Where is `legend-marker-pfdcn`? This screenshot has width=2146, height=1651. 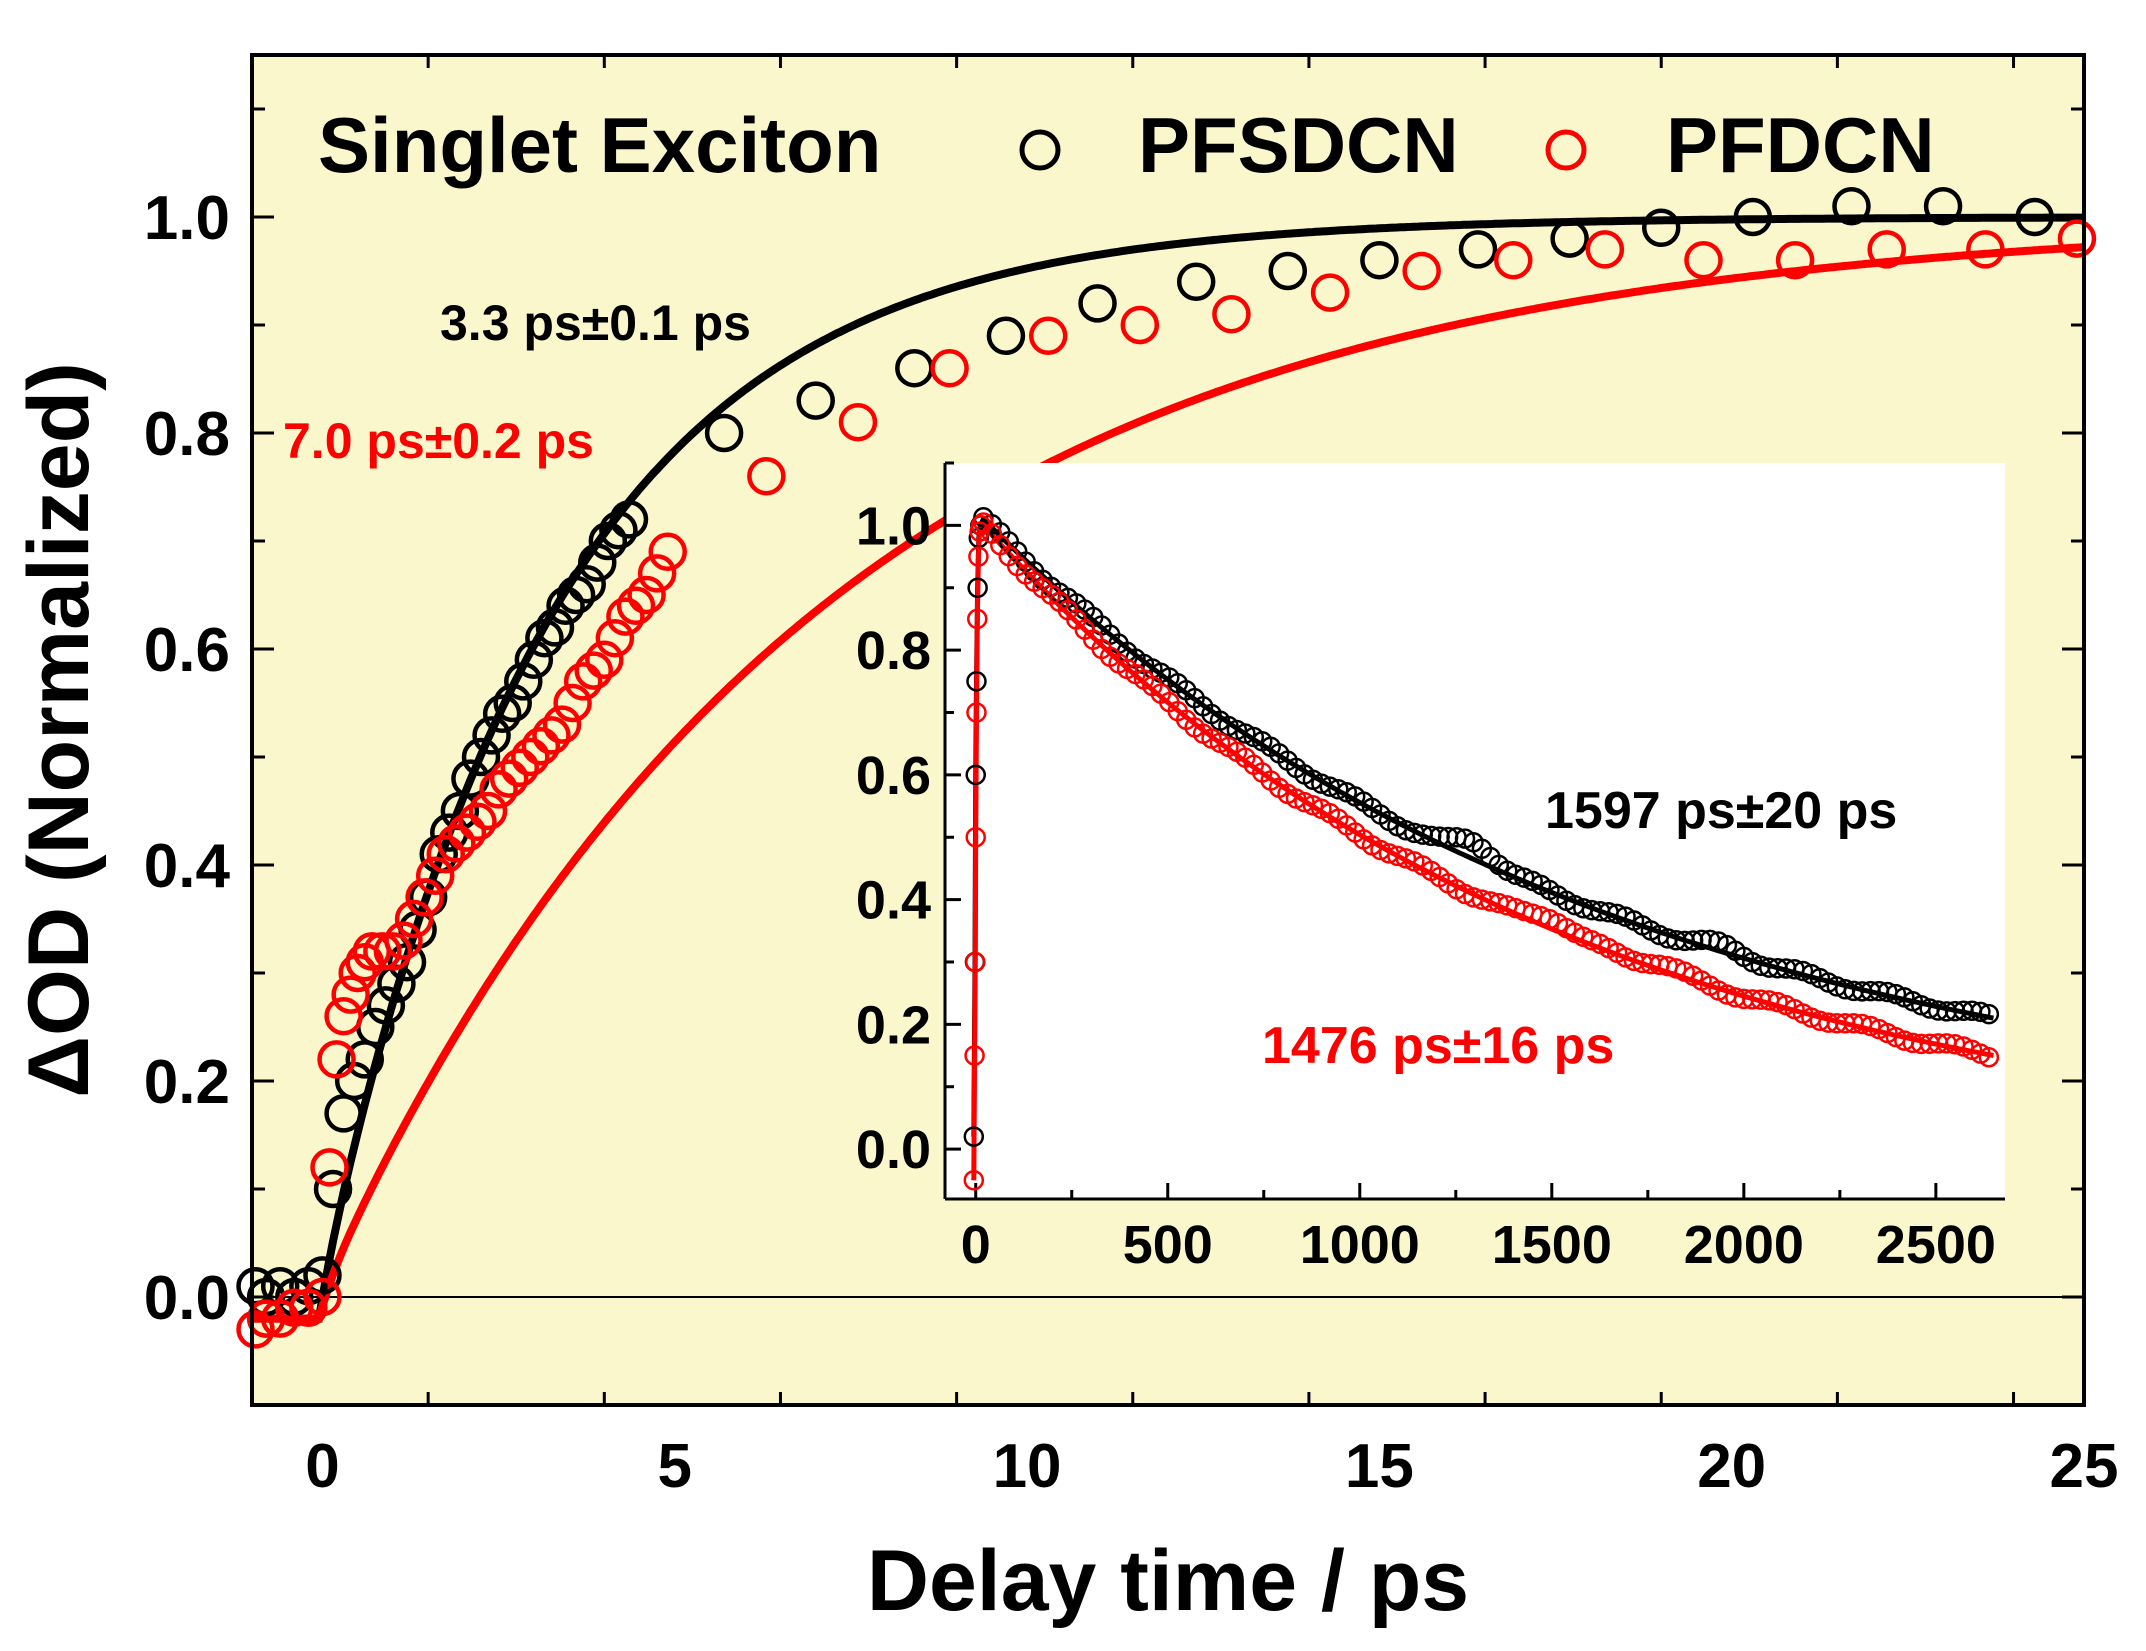 legend-marker-pfdcn is located at coordinates (1566, 150).